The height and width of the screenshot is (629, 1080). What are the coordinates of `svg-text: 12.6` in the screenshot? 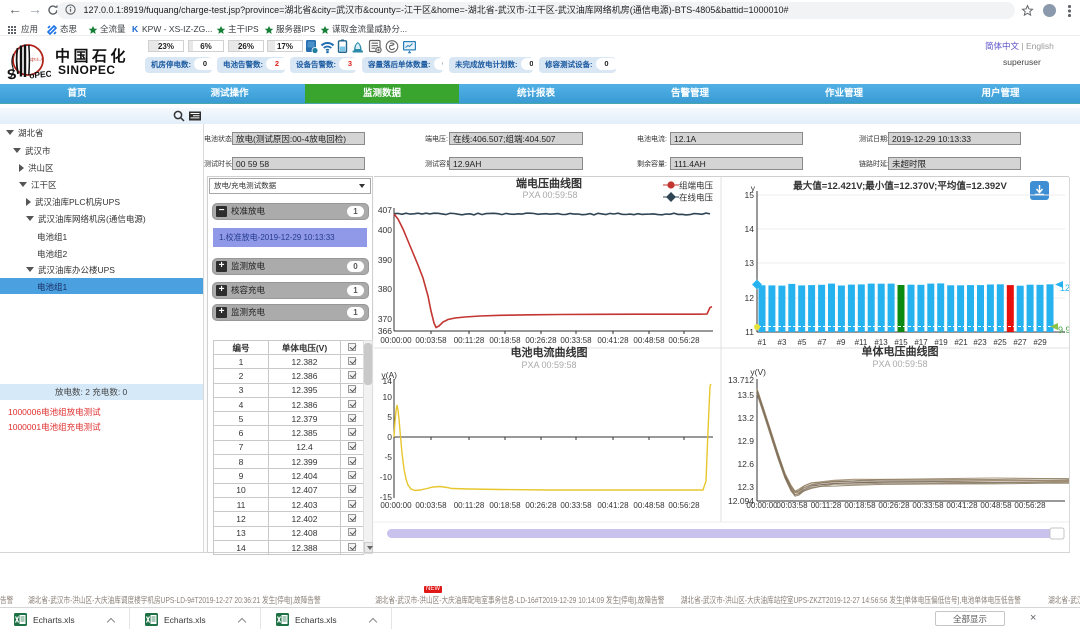 It's located at (745, 464).